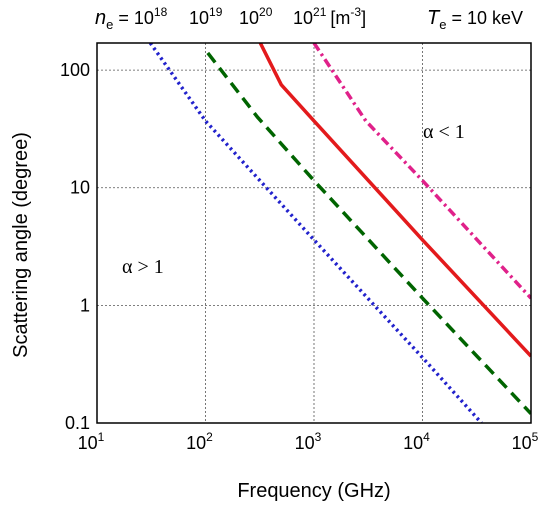 Image resolution: width=556 pixels, height=505 pixels. Describe the element at coordinates (100, 18) in the screenshot. I see `density-prefix: n` at that location.